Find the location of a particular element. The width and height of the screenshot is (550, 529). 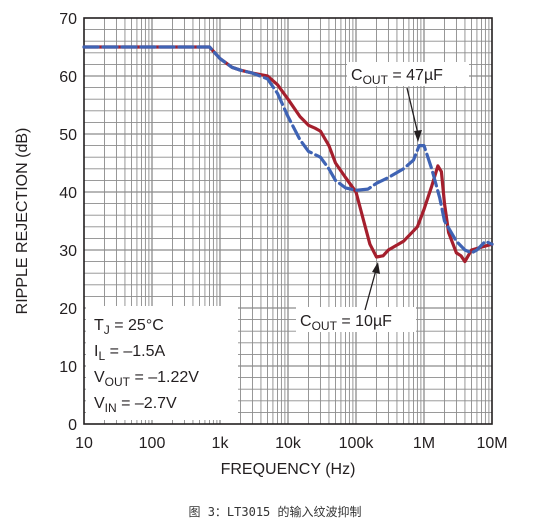

x-tick-label: 10k is located at coordinates (288, 443).